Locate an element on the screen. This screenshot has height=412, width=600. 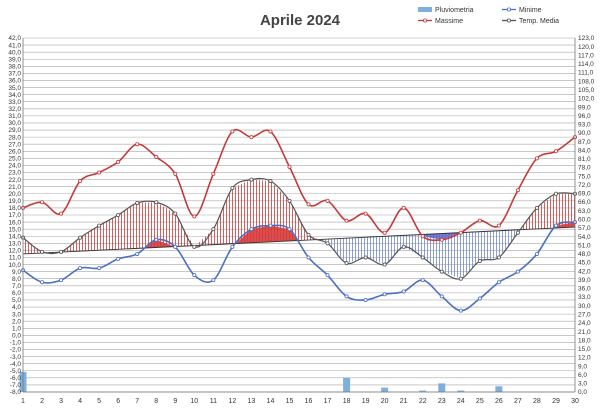
y-left-tick-label: 27,0 is located at coordinates (14, 144).